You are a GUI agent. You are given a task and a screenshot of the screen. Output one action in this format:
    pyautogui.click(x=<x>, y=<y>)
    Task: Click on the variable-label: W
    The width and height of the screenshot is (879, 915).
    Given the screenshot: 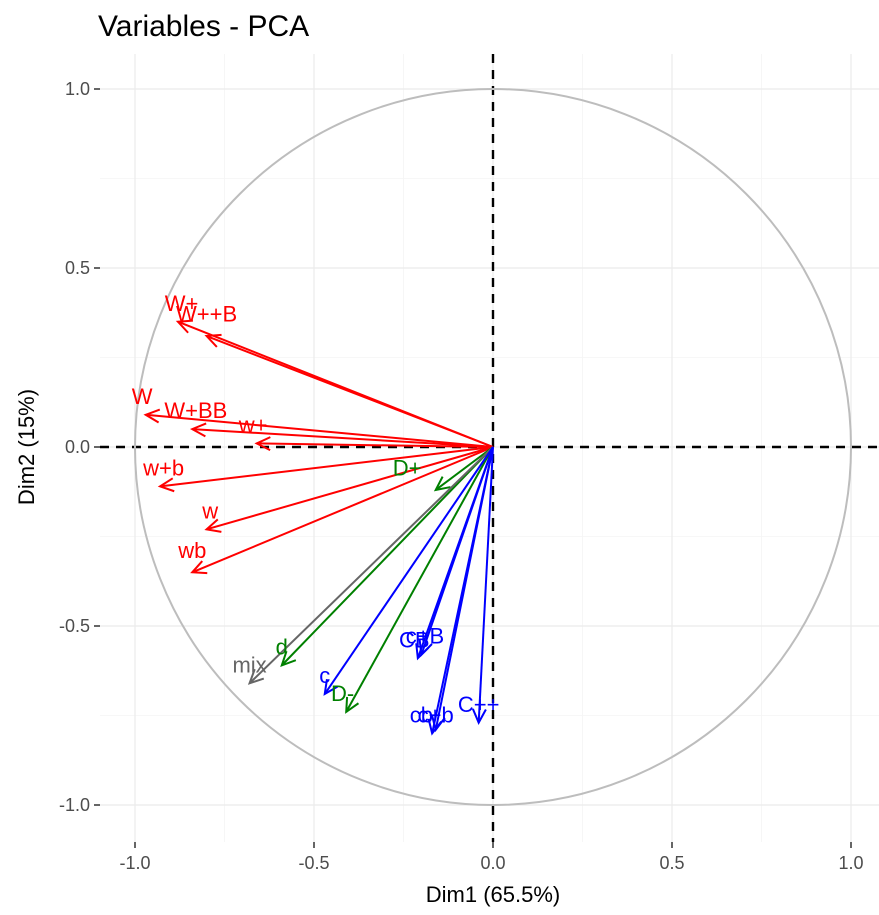 What is the action you would take?
    pyautogui.click(x=142, y=396)
    